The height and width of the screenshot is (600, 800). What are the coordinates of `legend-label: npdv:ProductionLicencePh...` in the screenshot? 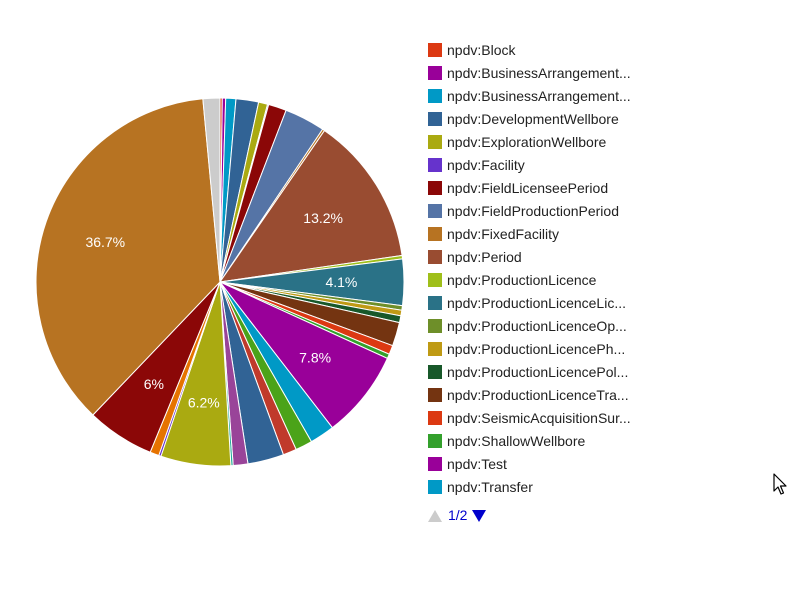 It's located at (536, 349).